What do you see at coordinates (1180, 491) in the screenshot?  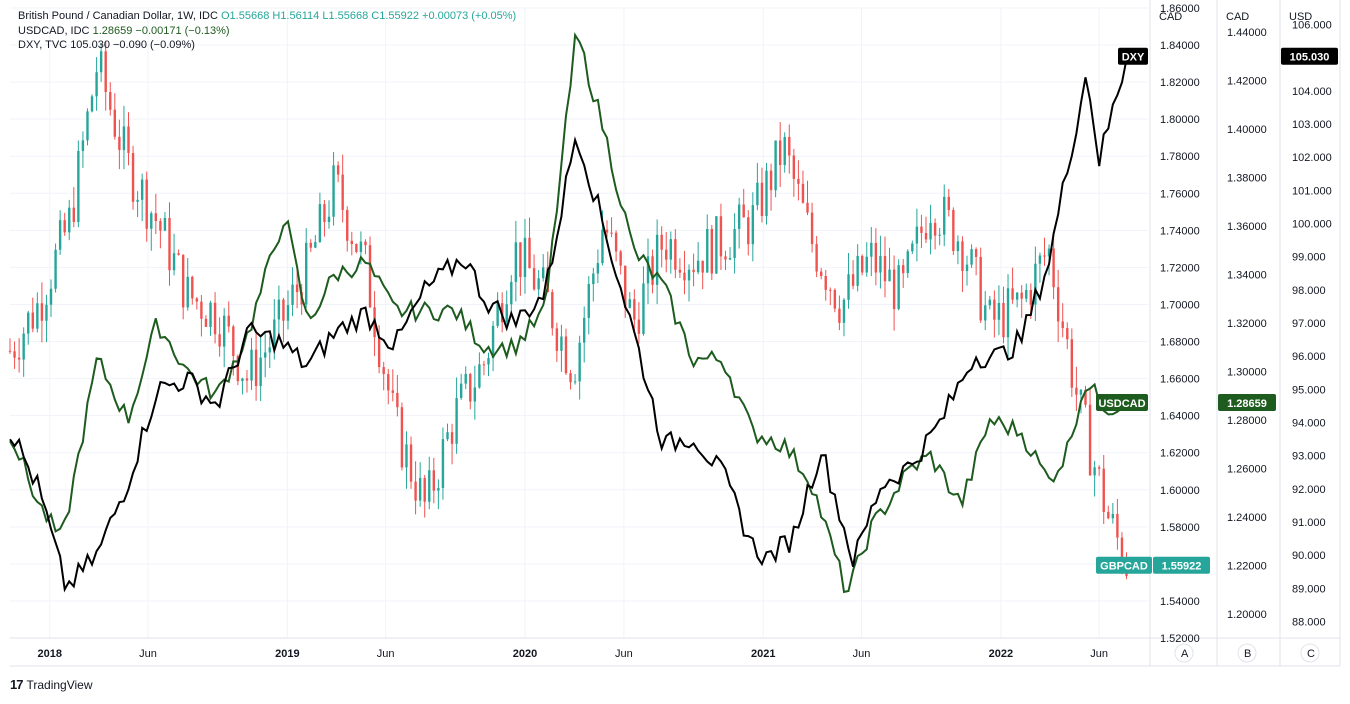 I see `price-tick-label: 1.60000` at bounding box center [1180, 491].